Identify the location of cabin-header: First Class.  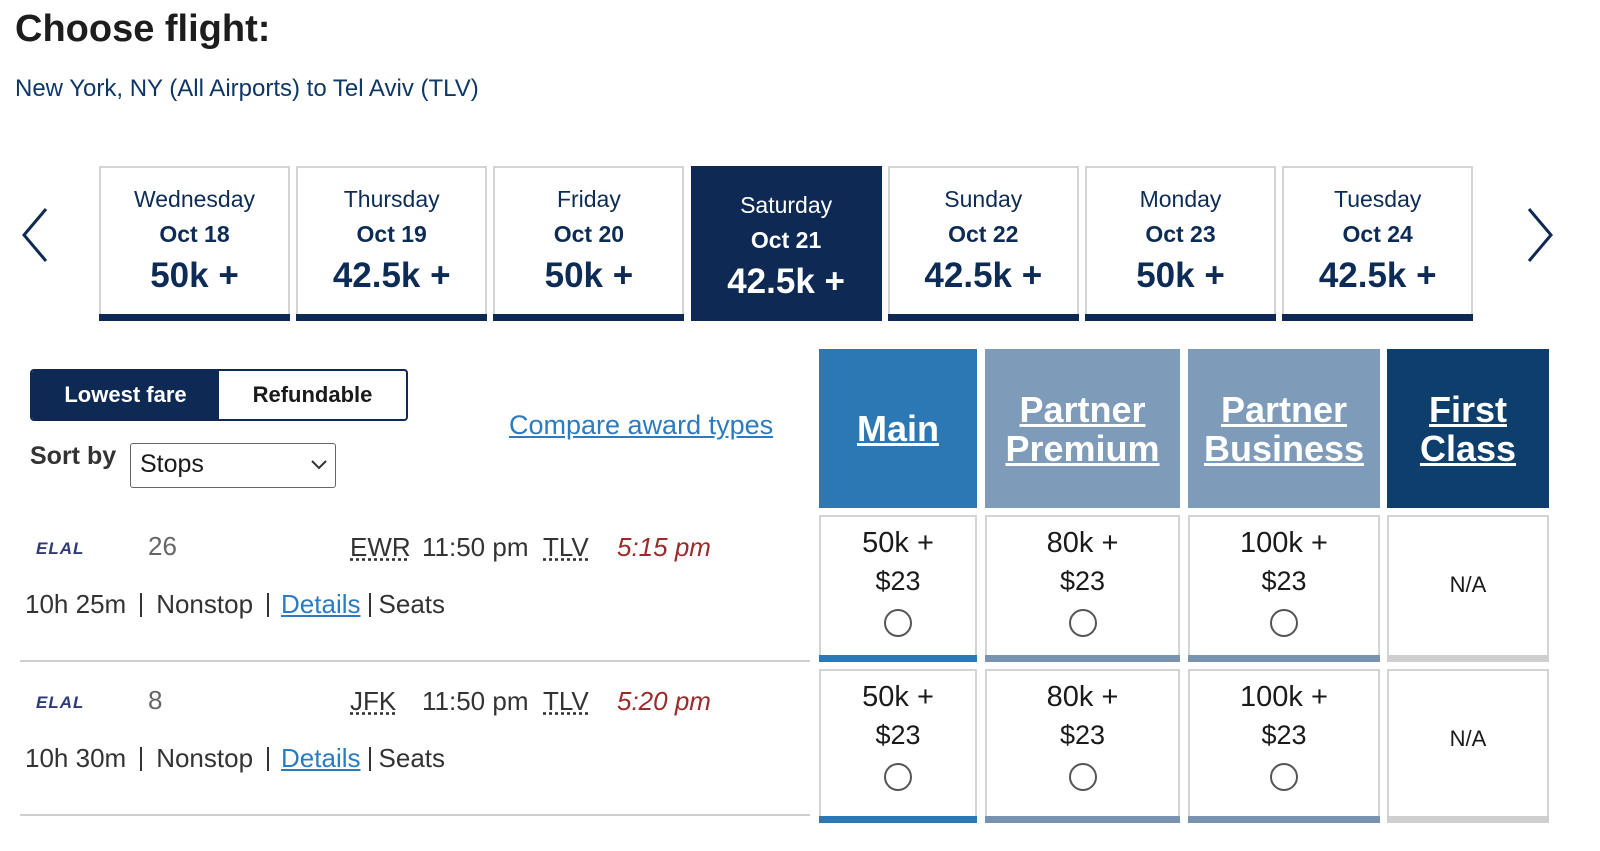
(1468, 428).